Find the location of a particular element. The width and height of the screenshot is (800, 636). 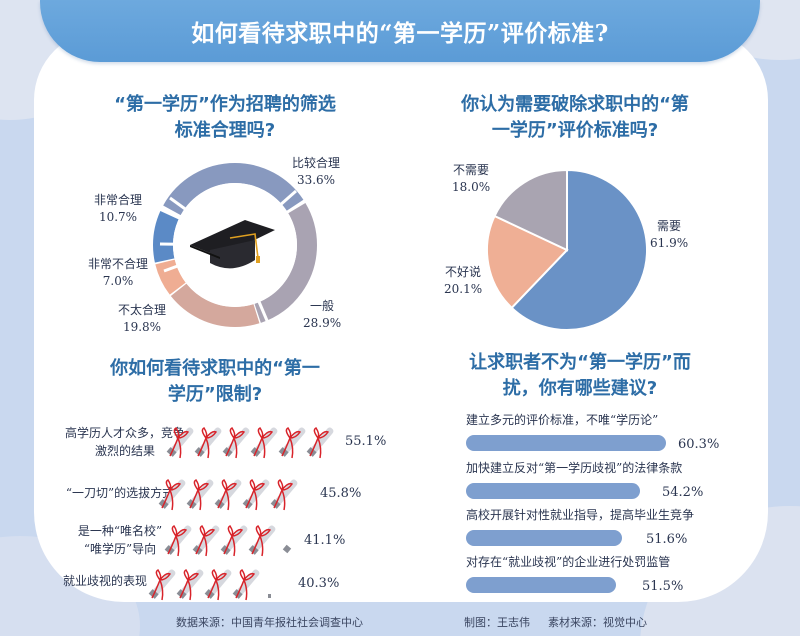

pictogram-row: “一刀切”的选拔方式 45.8% is located at coordinates (230, 496).